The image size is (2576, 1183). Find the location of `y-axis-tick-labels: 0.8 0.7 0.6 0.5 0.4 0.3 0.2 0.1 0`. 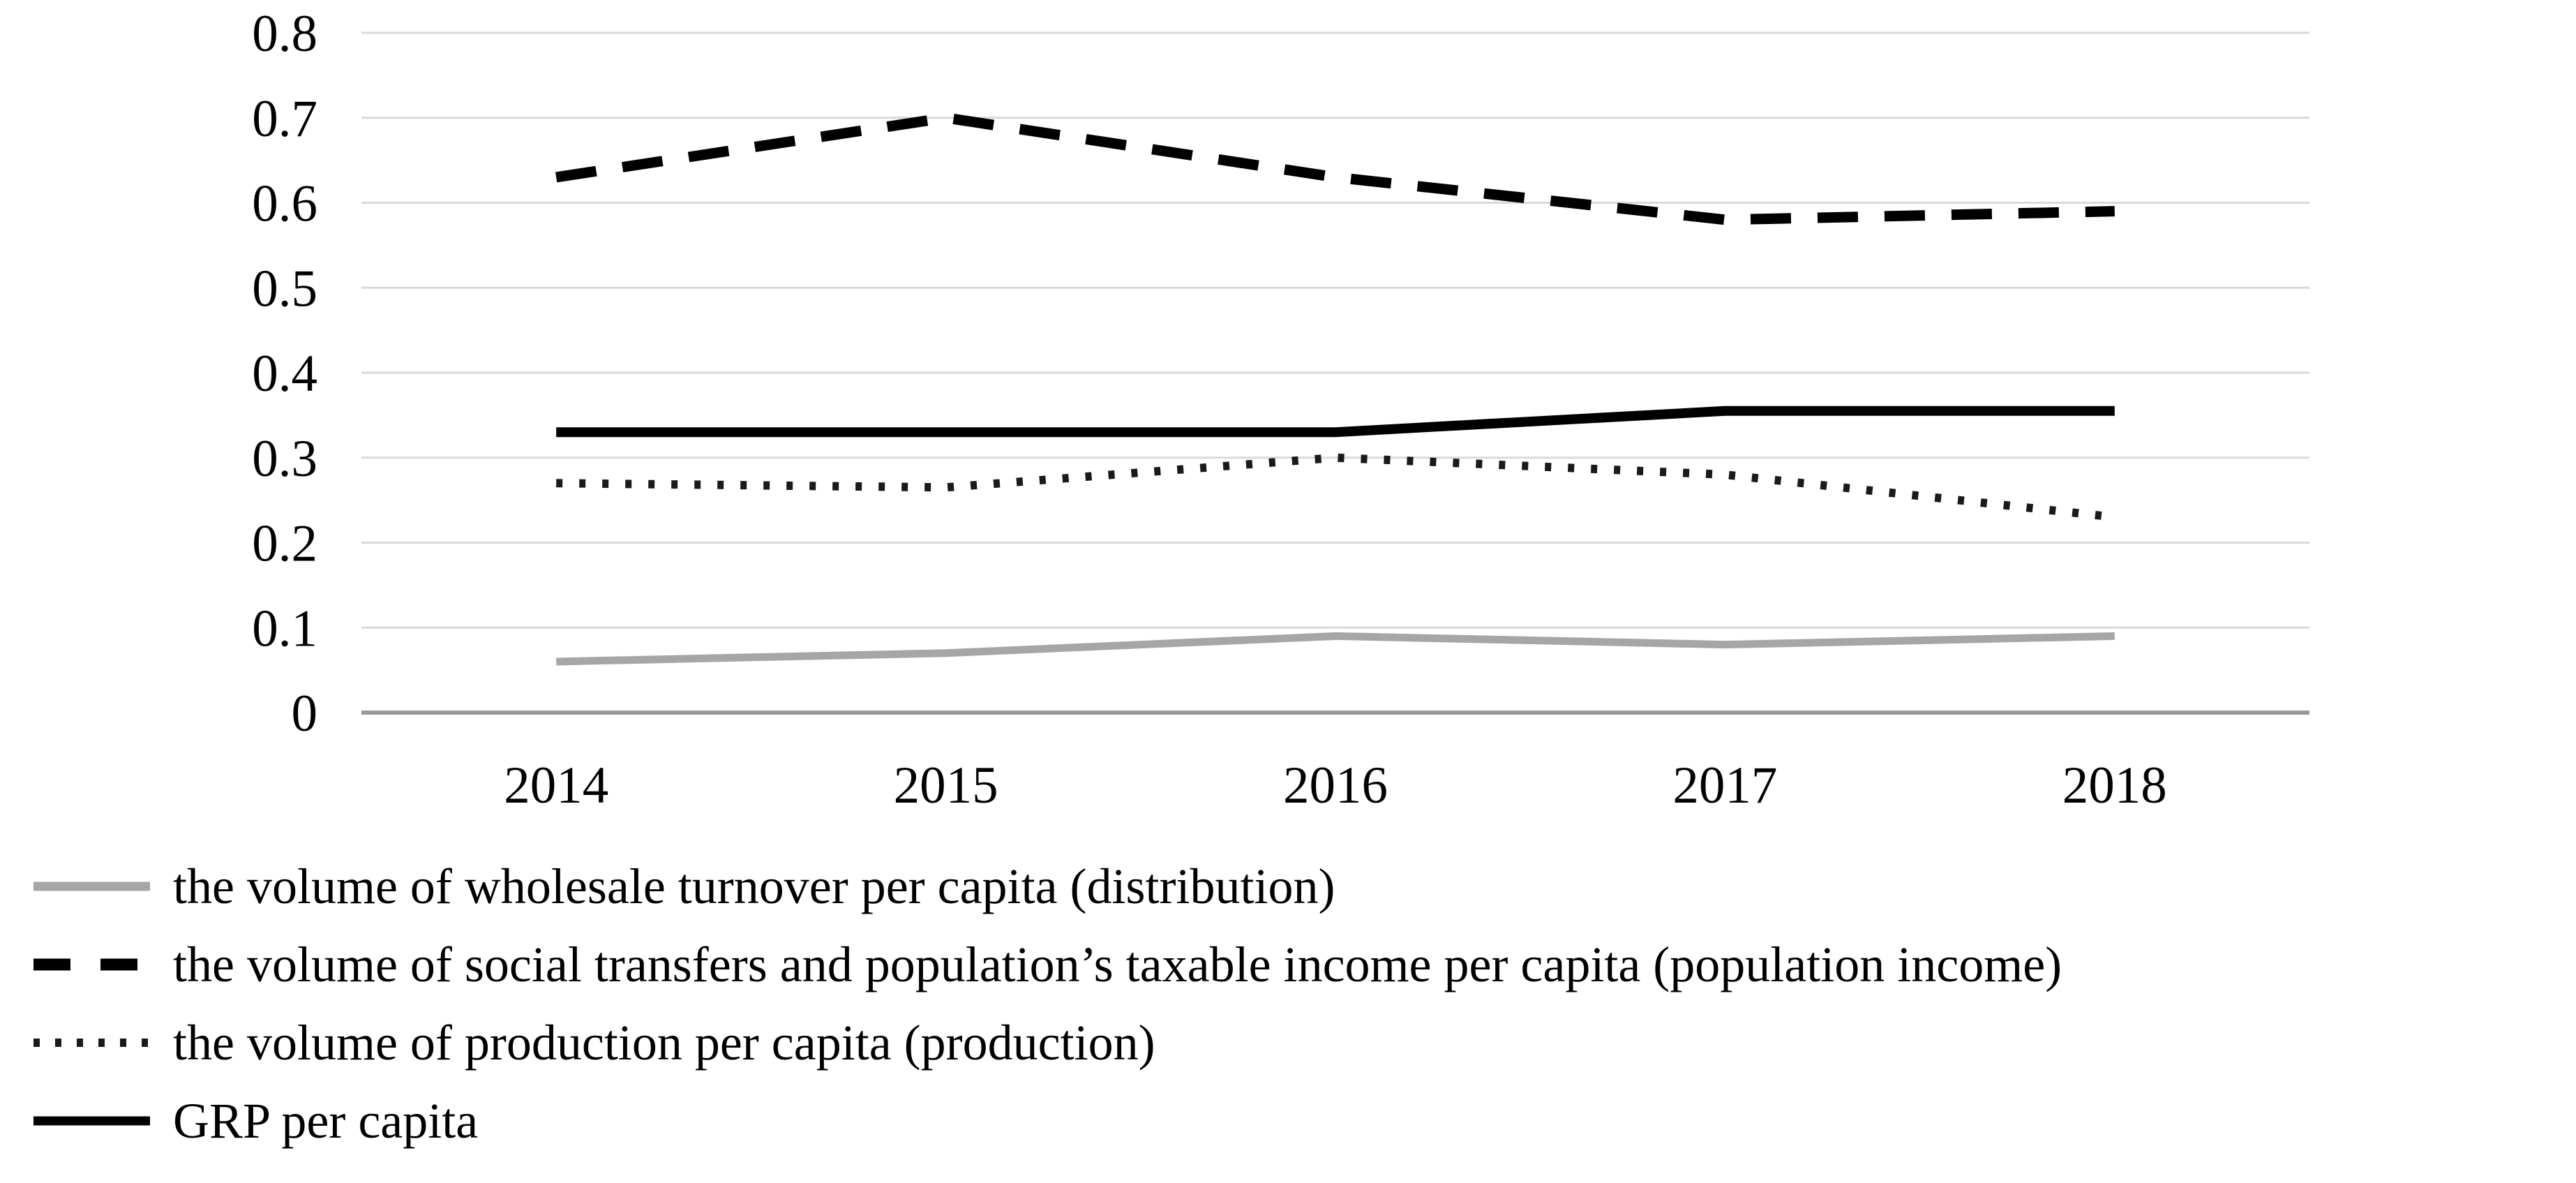

y-axis-tick-labels: 0.8 0.7 0.6 0.5 0.4 0.3 0.2 0.1 0 is located at coordinates (284, 374).